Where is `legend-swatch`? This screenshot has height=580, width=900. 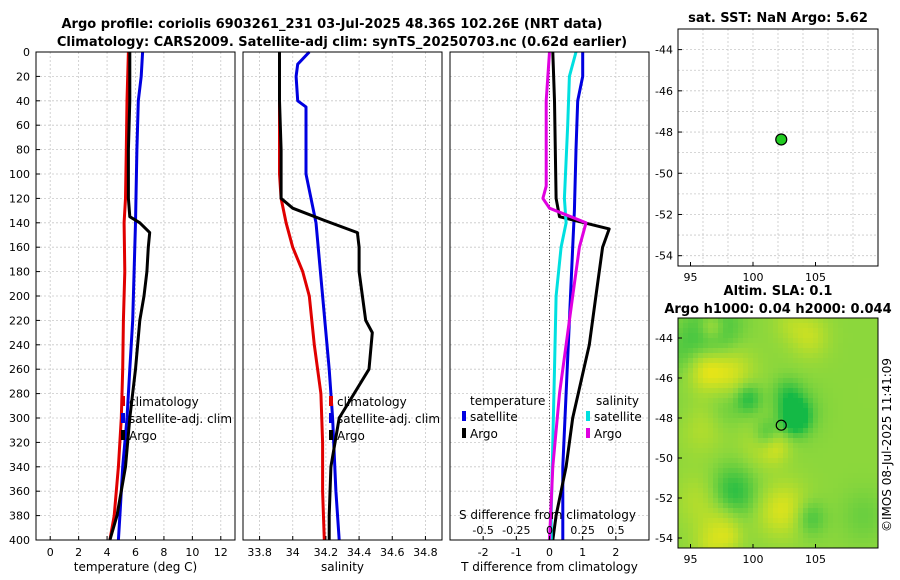
legend-swatch is located at coordinates (331, 435).